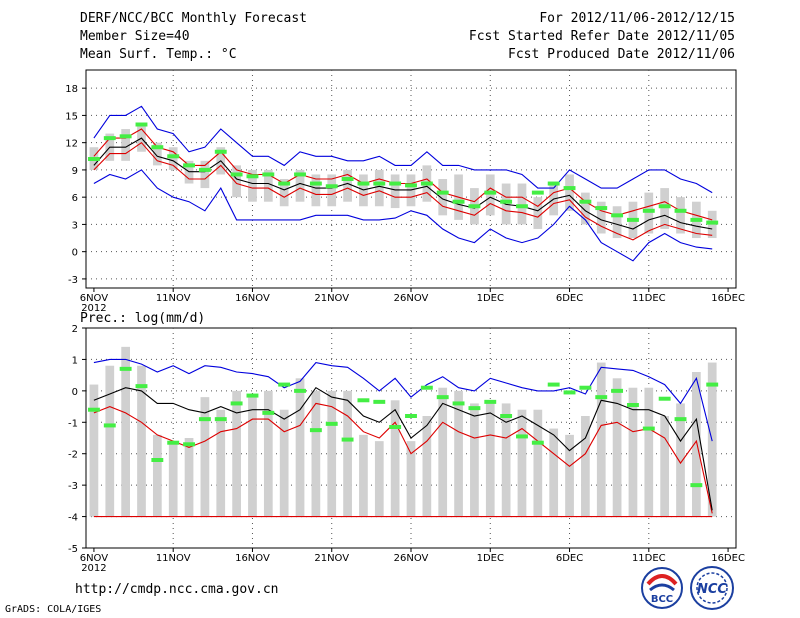 The width and height of the screenshot is (800, 618). Describe the element at coordinates (662, 599) in the screenshot. I see `bcc-logo-text: BCC` at that location.